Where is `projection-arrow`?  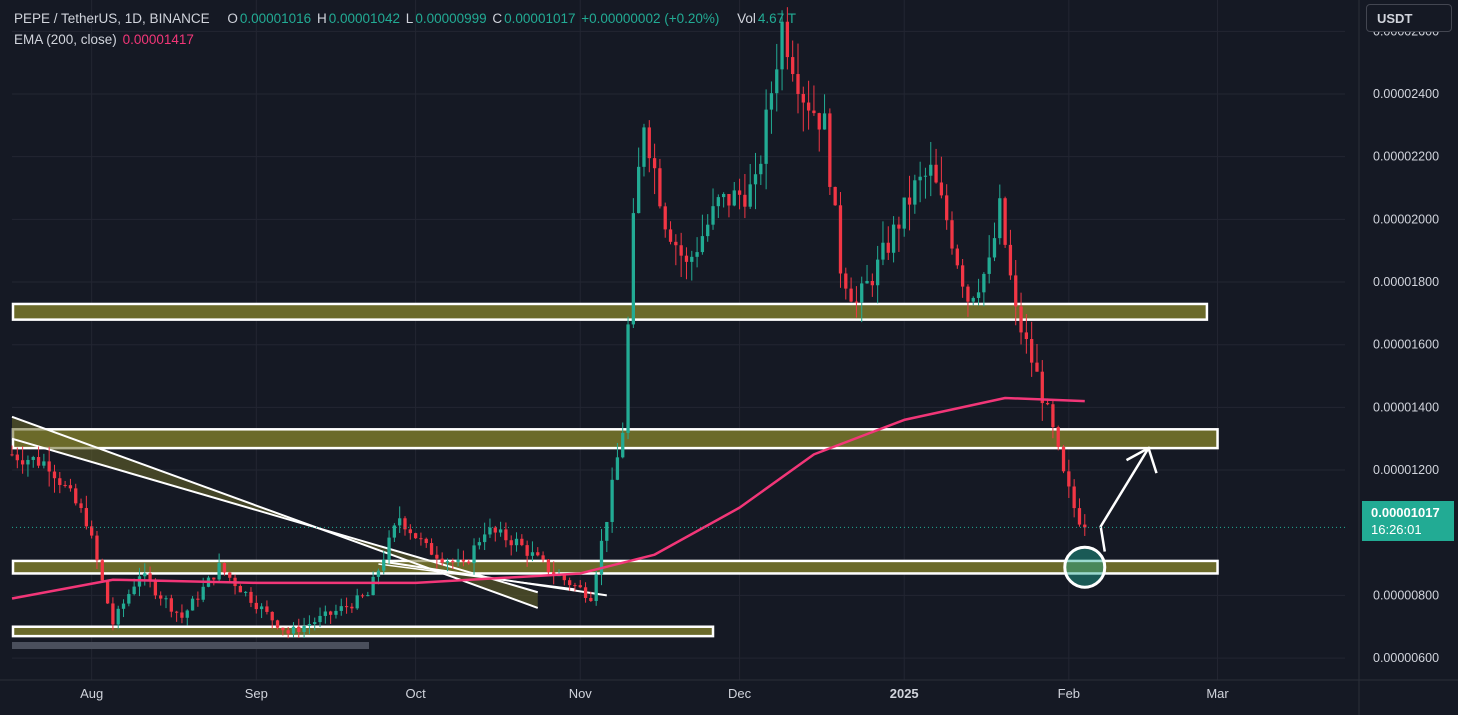
projection-arrow is located at coordinates (1124, 499).